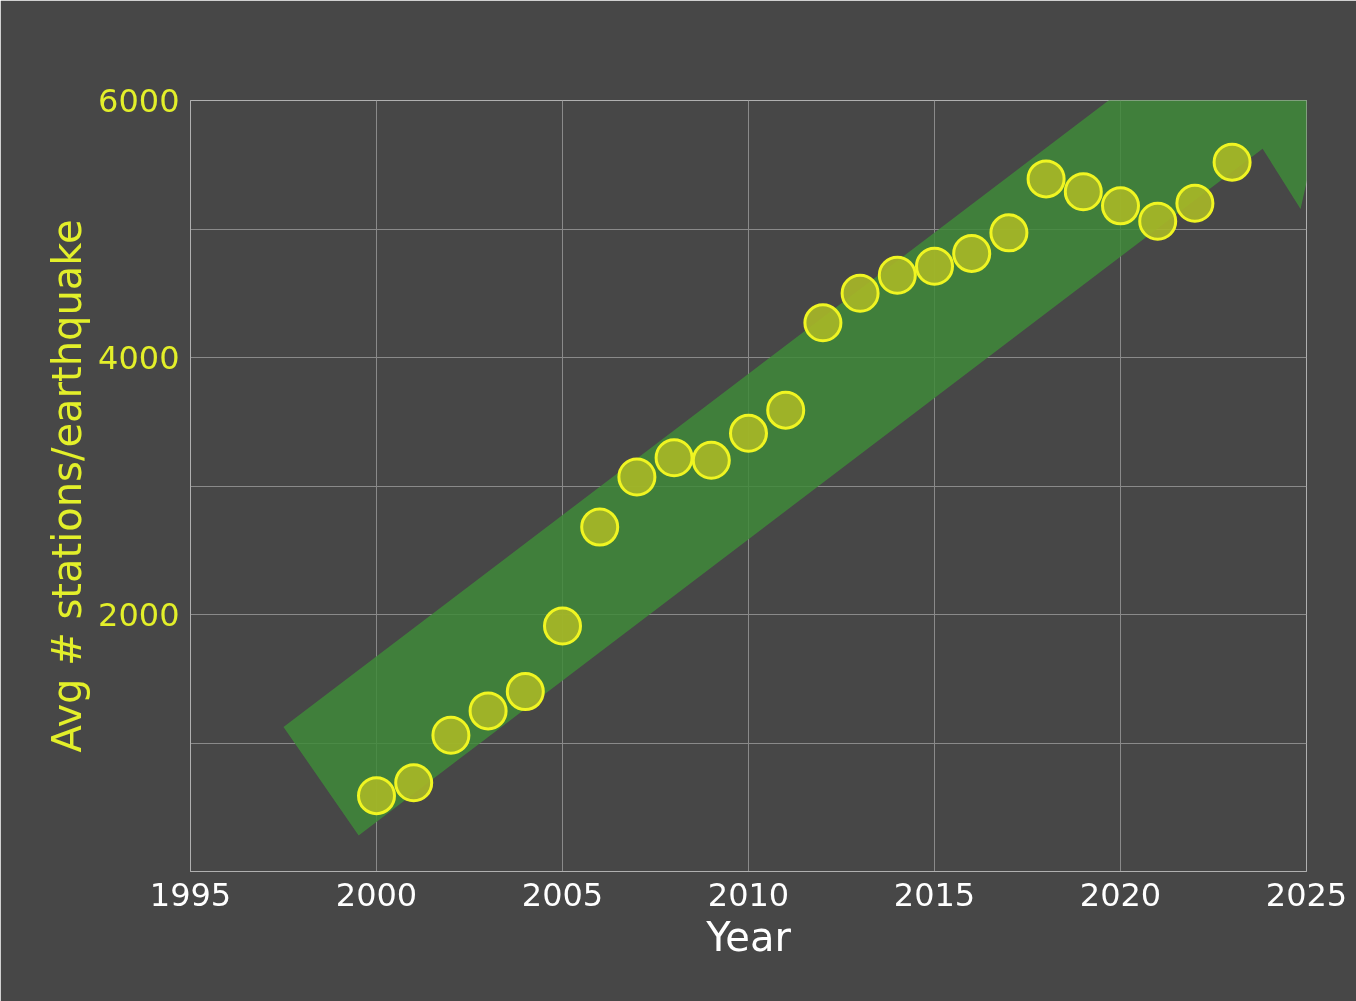  What do you see at coordinates (190, 894) in the screenshot?
I see `x-tick-label: 1995` at bounding box center [190, 894].